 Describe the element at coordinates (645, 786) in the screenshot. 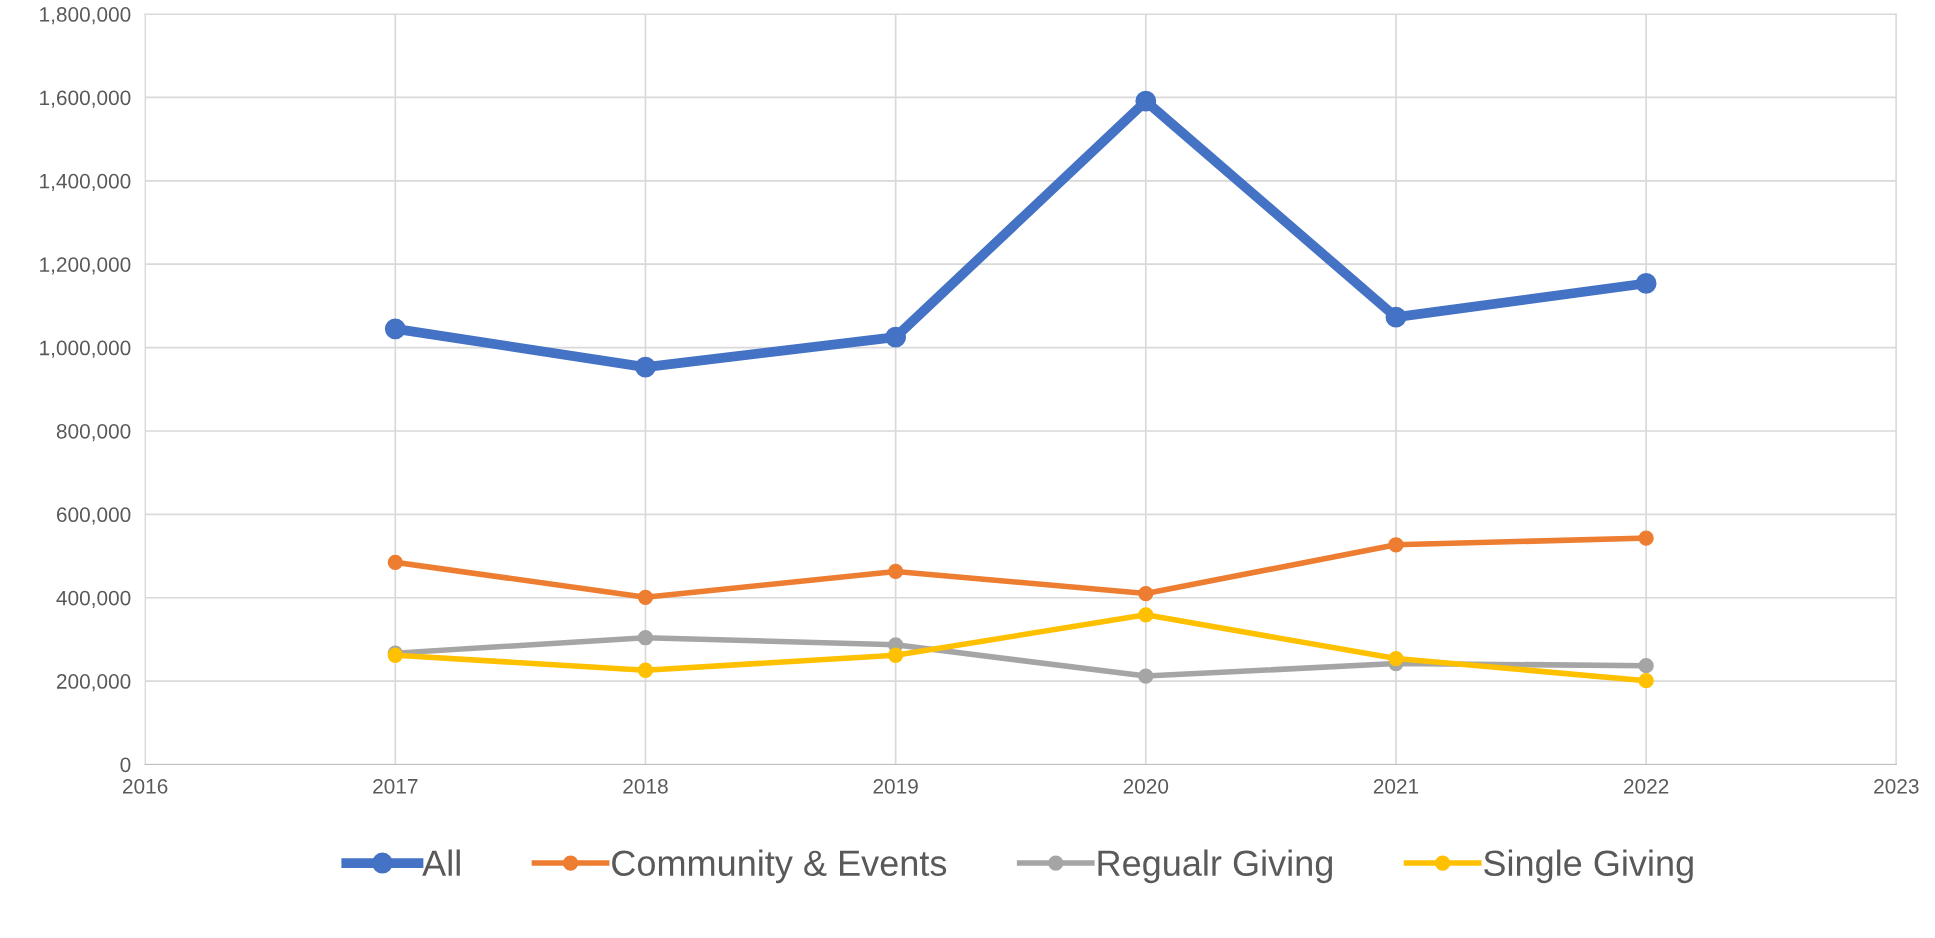

I see `x-tick-label: 2018` at that location.